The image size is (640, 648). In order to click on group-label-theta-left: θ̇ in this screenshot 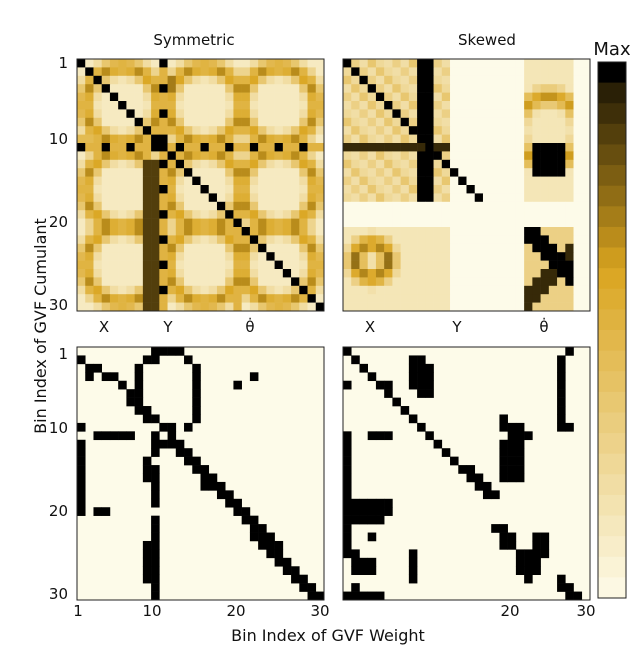, I will do `click(249, 326)`.